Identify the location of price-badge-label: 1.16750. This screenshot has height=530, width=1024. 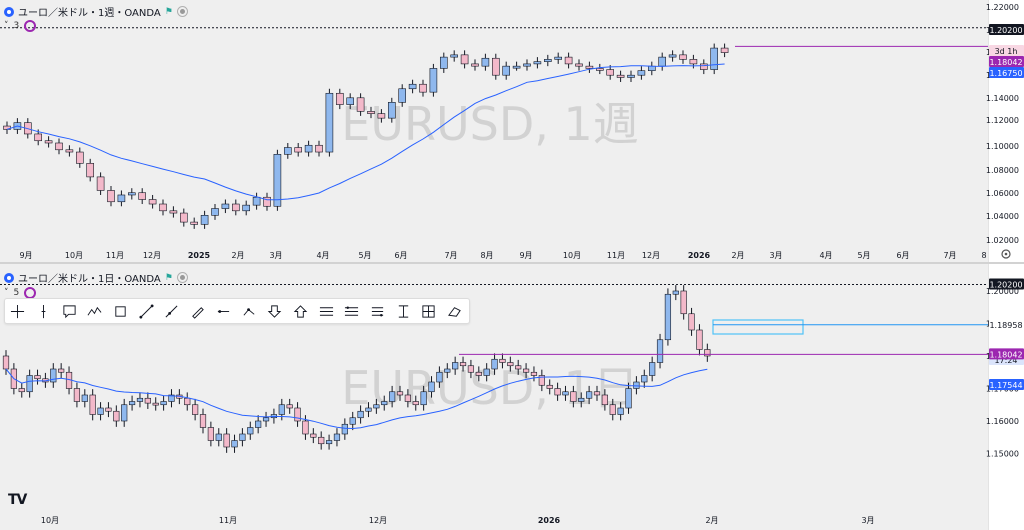
(1005, 73).